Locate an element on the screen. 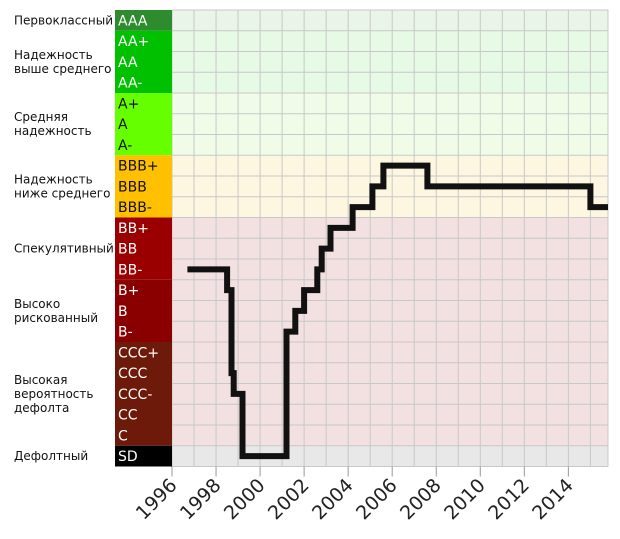  rating-label: CCC- is located at coordinates (135, 395).